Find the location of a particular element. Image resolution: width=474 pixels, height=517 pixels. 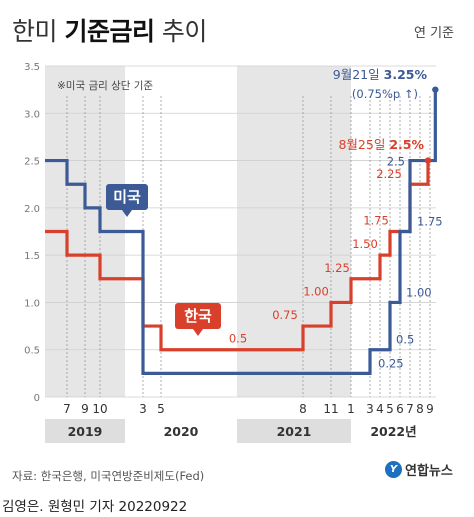

year-label: 2021 is located at coordinates (294, 431).